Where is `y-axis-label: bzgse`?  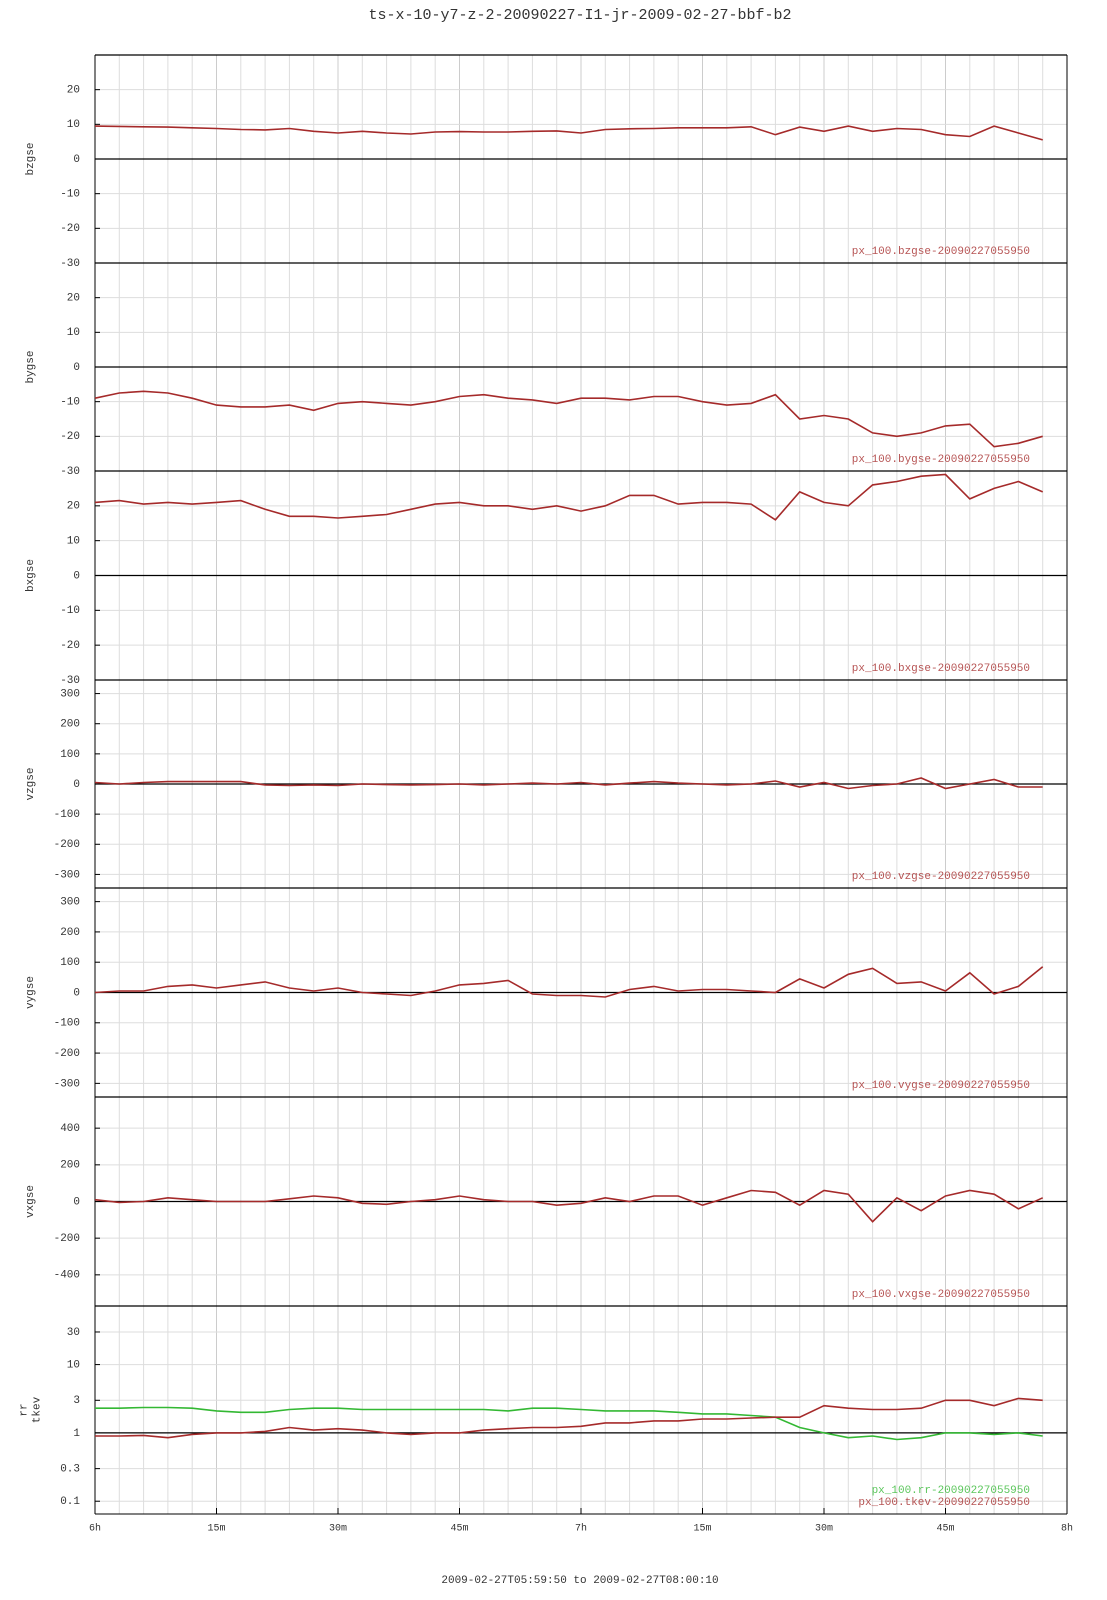
y-axis-label: bzgse is located at coordinates (31, 158).